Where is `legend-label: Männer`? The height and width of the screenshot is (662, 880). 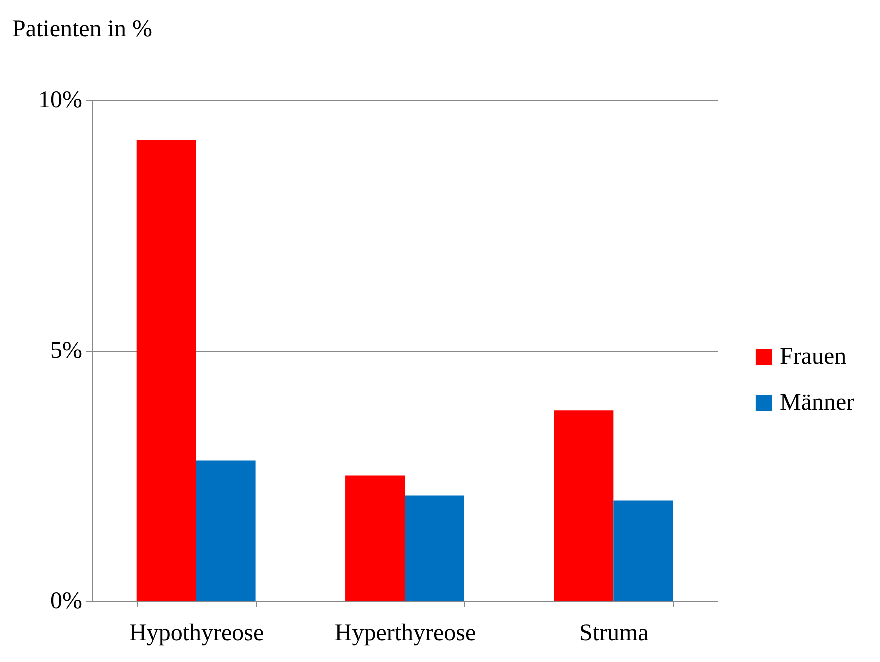
legend-label: Männer is located at coordinates (817, 403).